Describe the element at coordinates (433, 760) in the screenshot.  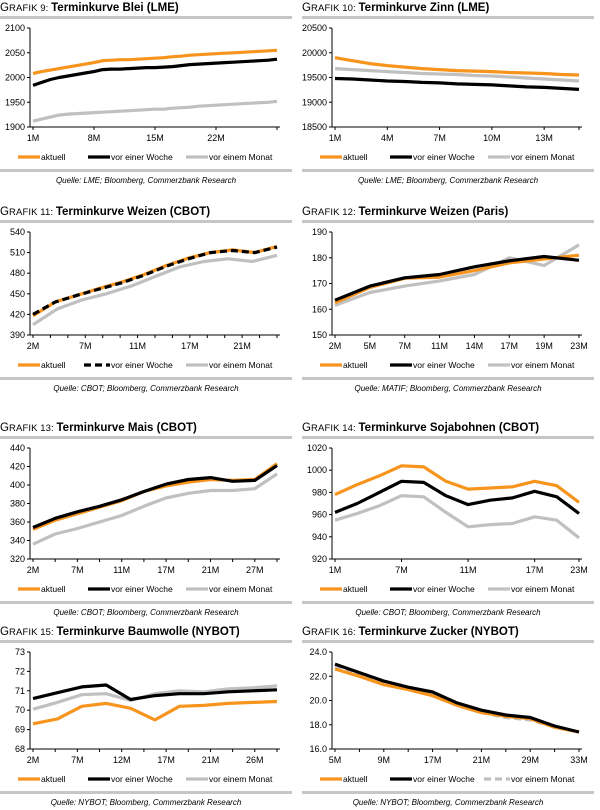
I see `x-tick-label: 17M` at that location.